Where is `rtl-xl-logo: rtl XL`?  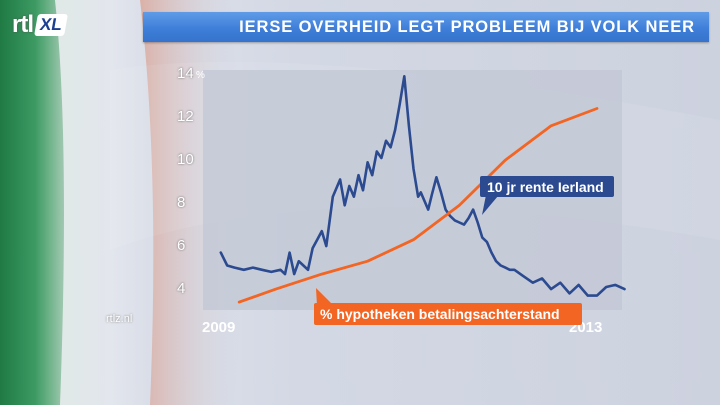 rtl-xl-logo: rtl XL is located at coordinates (40, 24).